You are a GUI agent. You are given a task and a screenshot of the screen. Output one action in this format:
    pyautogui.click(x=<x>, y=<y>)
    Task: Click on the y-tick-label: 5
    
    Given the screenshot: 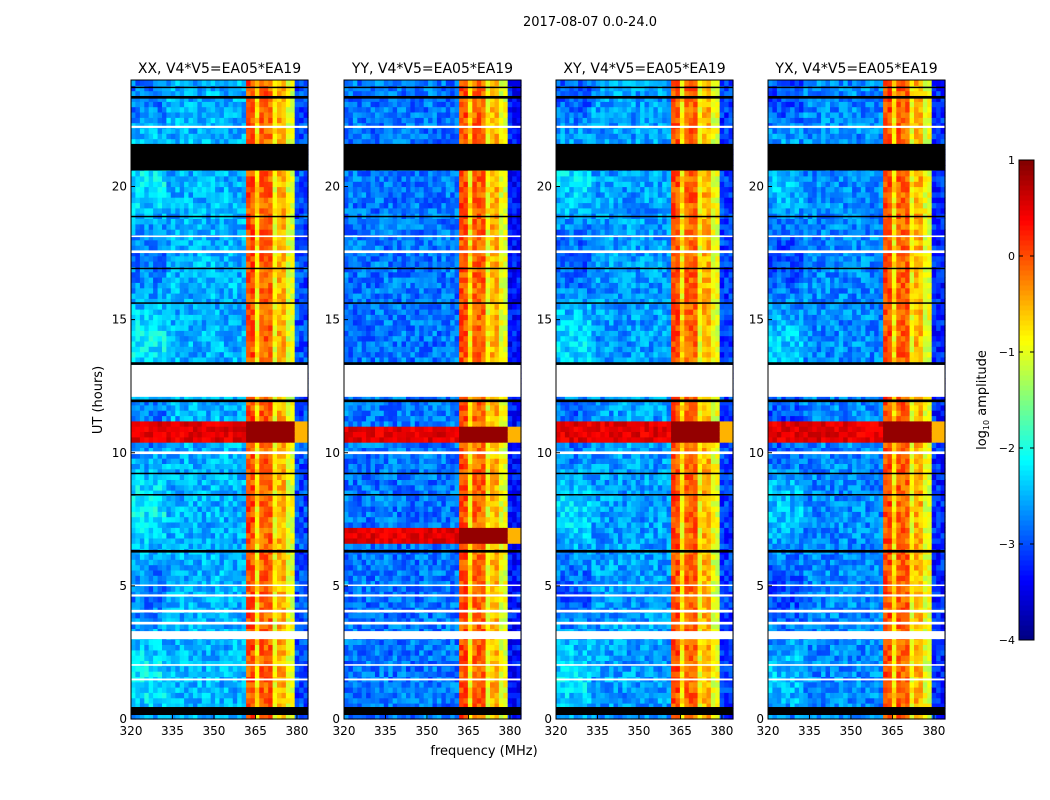 What is the action you would take?
    pyautogui.click(x=123, y=586)
    